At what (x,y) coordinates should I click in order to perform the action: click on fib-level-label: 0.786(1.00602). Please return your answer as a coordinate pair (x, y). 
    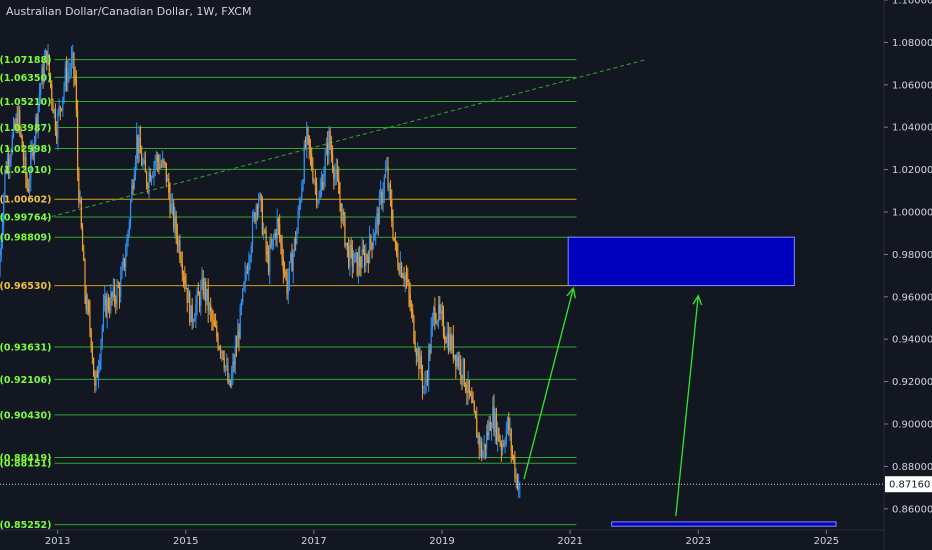
    Looking at the image, I should click on (25, 200).